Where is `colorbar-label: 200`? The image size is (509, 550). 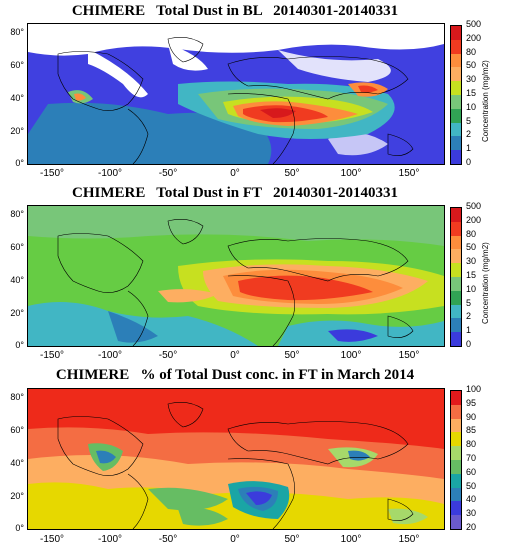
colorbar-label: 200 is located at coordinates (474, 37).